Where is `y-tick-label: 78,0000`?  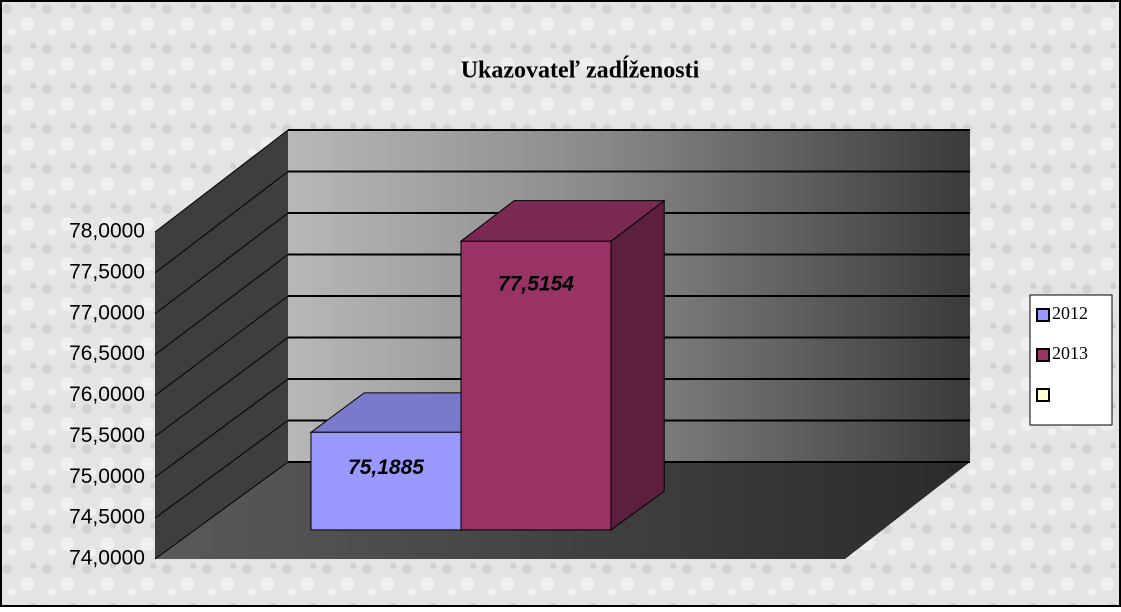 y-tick-label: 78,0000 is located at coordinates (107, 231).